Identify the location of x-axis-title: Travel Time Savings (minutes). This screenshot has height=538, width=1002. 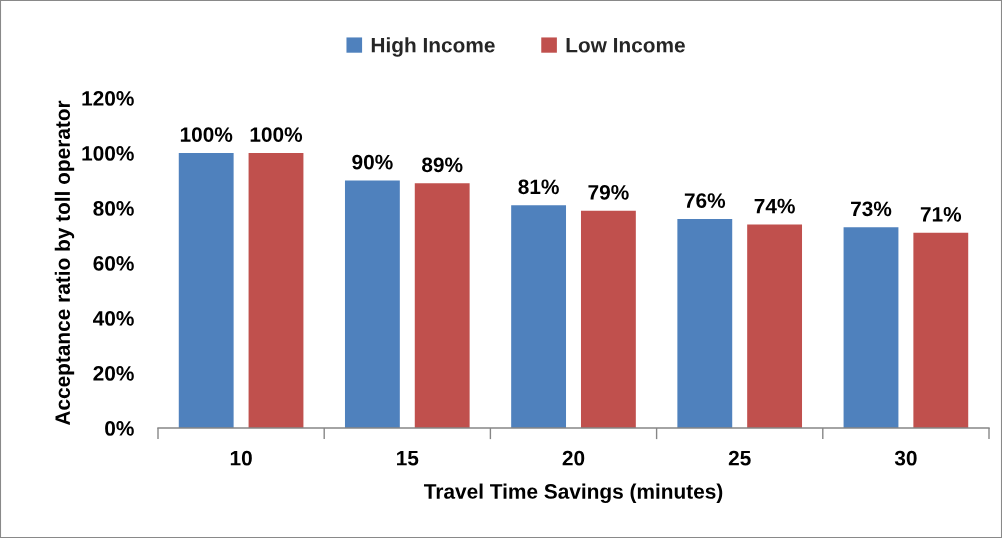
(573, 493).